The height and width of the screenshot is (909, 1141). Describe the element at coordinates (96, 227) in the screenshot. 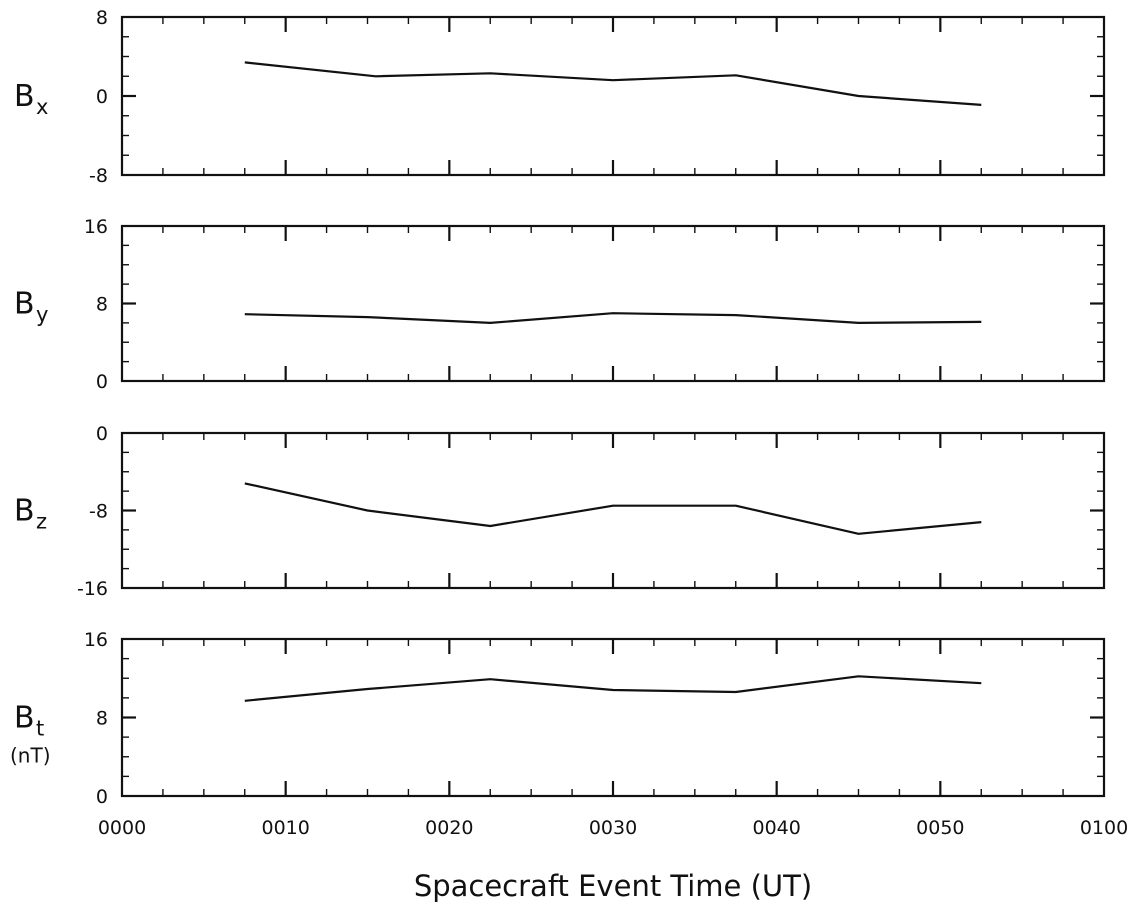

I see `panel-by-y-tick-label: 16` at that location.